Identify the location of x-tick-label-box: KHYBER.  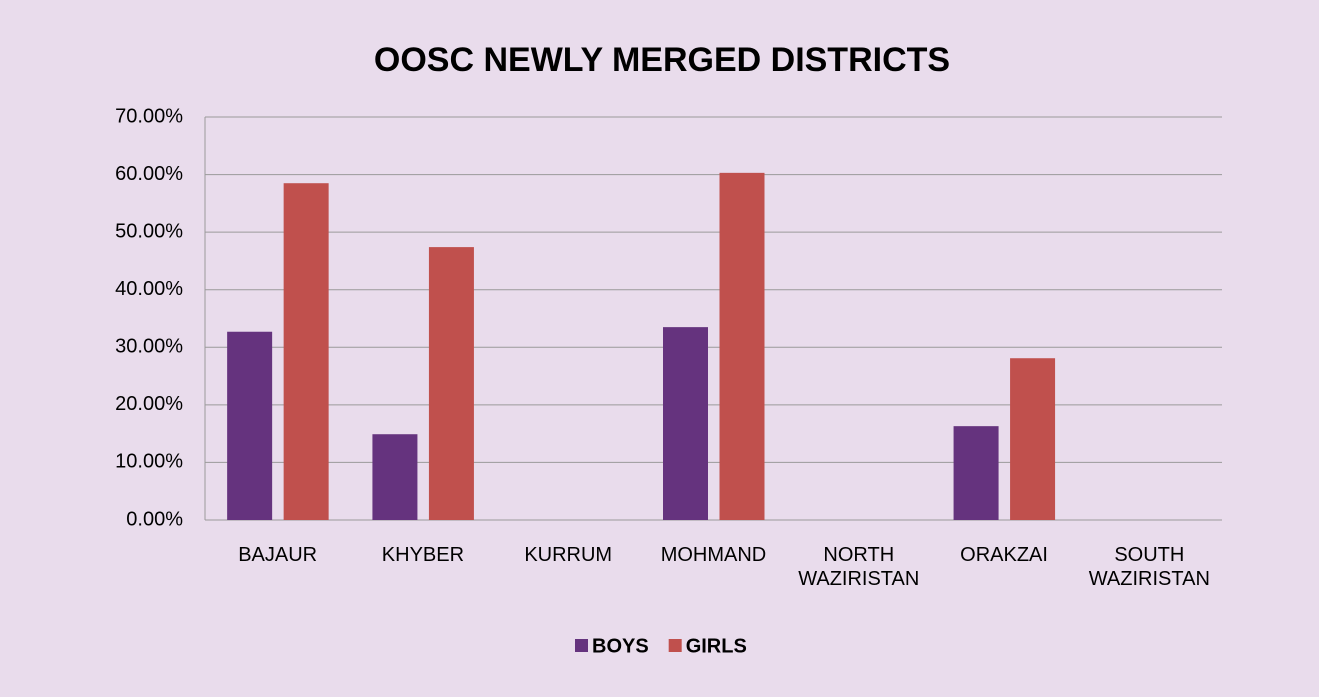
(423, 555).